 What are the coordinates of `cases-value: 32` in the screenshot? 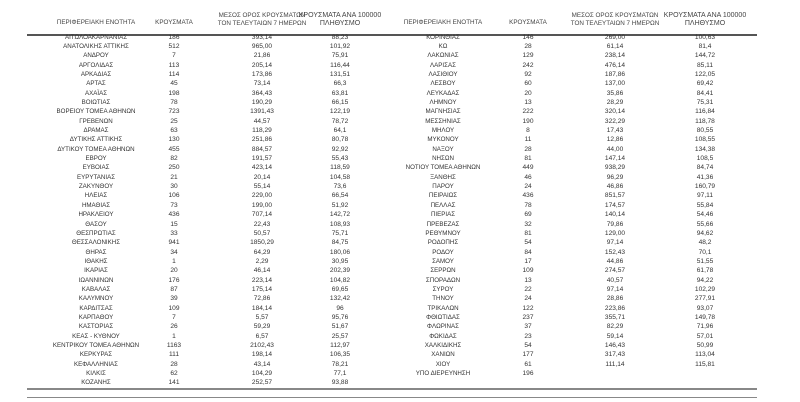 It's located at (528, 224).